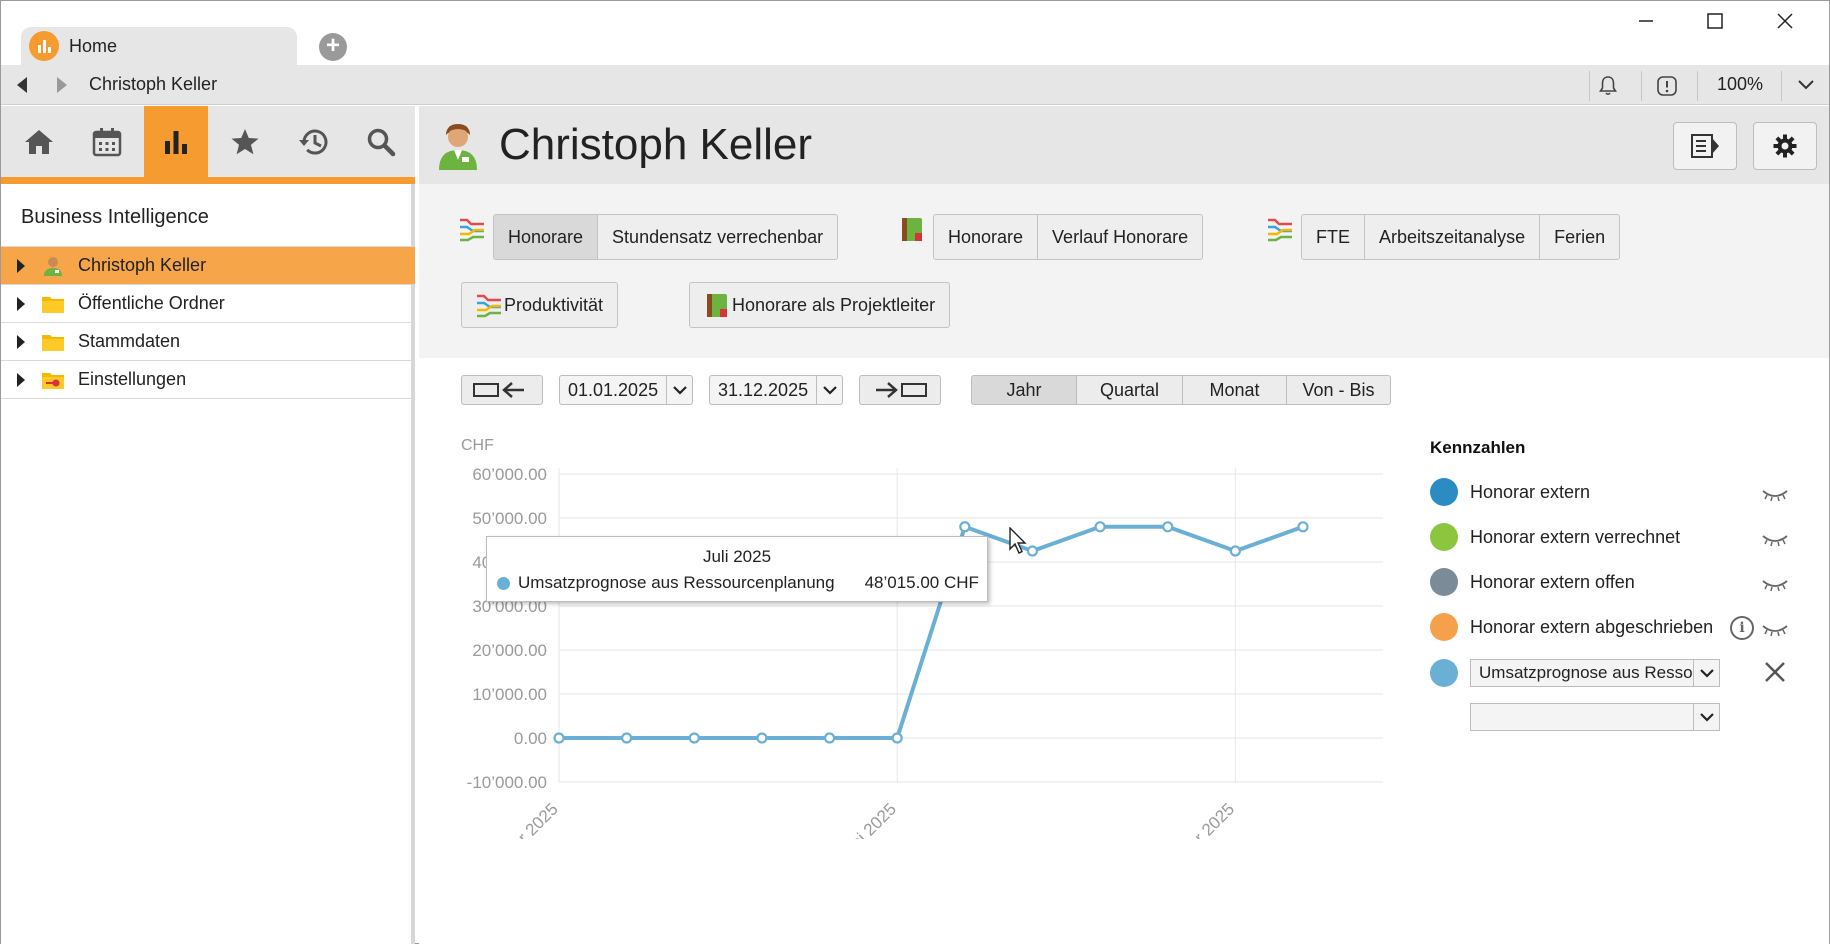  What do you see at coordinates (676, 582) in the screenshot?
I see `tooltip-series-name: Umsatzprognose aus Ressourcenplanung` at bounding box center [676, 582].